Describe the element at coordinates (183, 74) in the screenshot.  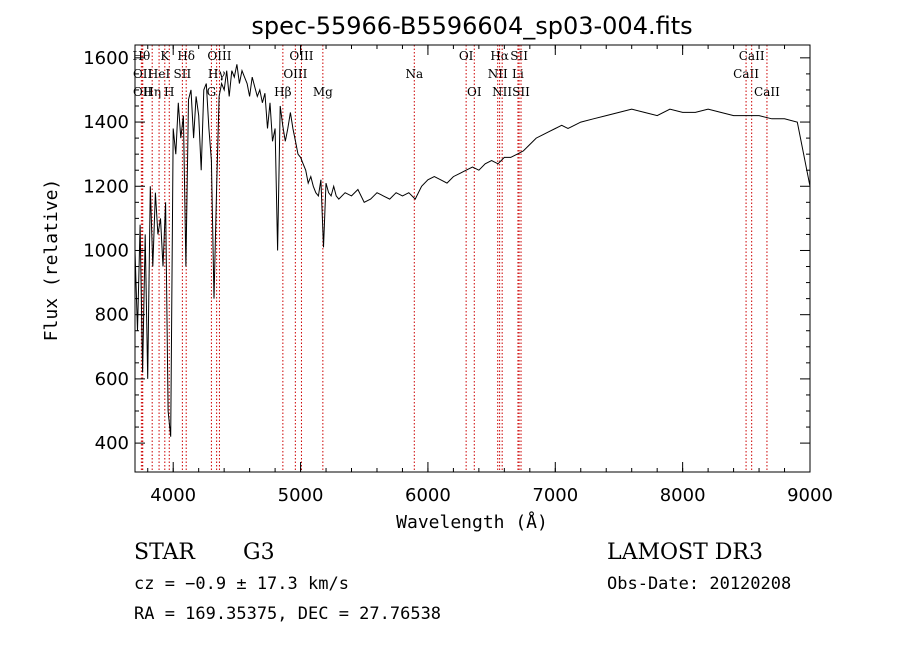
I see `line-marker-label-7: SII` at that location.